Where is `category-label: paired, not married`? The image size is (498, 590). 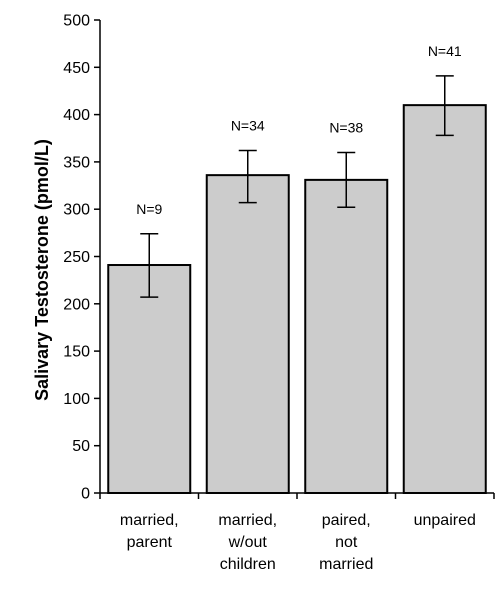 category-label: paired, not married is located at coordinates (346, 542).